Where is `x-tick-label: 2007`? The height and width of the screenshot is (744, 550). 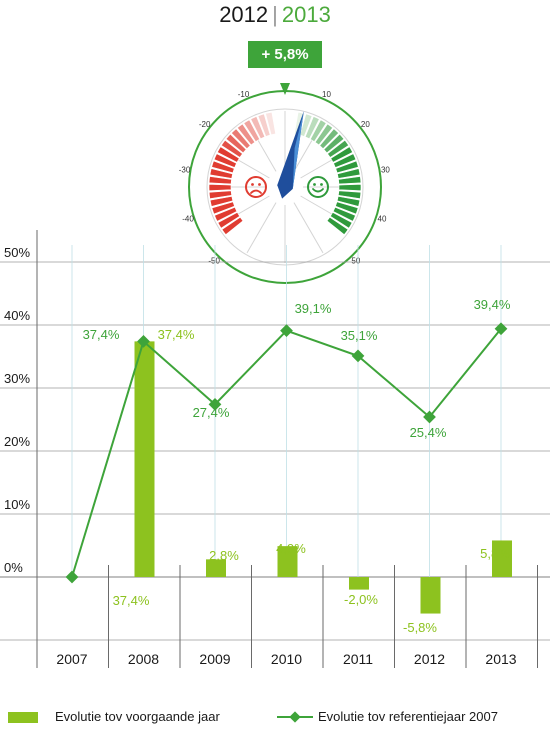 x-tick-label: 2007 is located at coordinates (71, 659).